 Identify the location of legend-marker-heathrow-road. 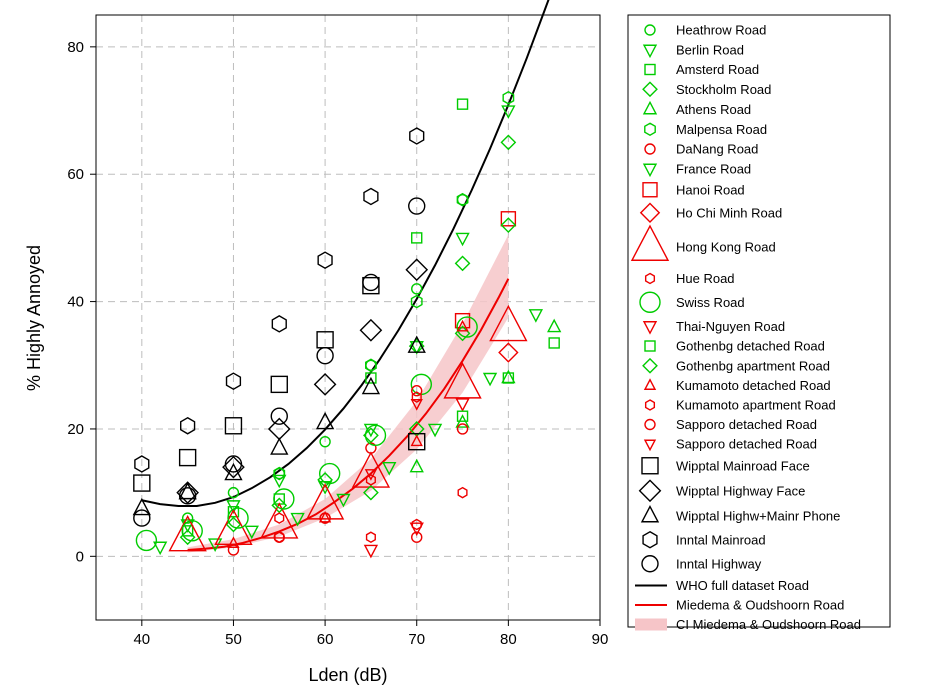
(650, 30).